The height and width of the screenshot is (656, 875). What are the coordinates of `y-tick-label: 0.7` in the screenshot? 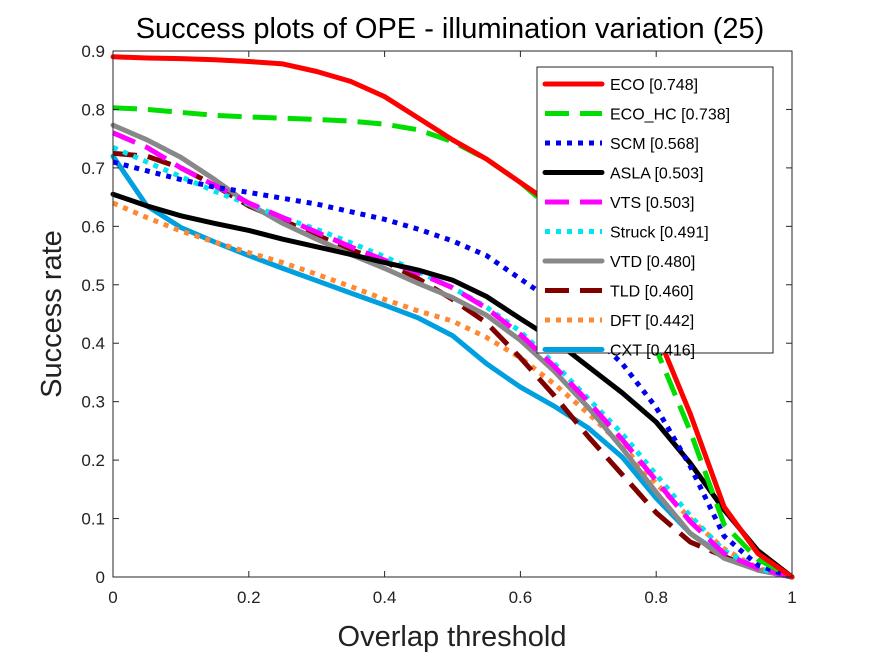 It's located at (93, 168).